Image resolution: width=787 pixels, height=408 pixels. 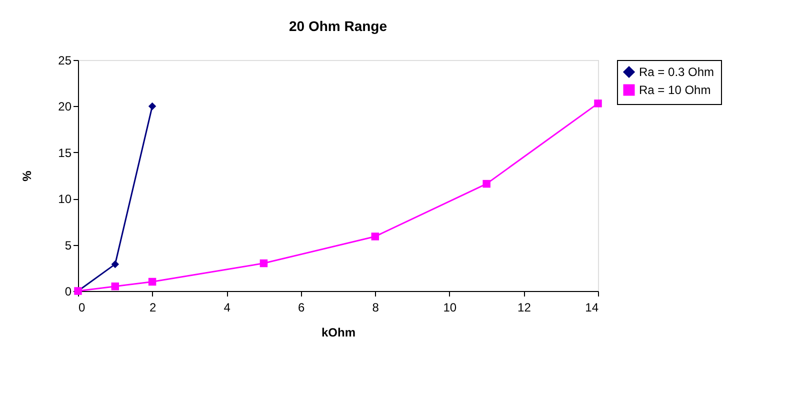 I want to click on x-tick-label: 2, so click(x=152, y=307).